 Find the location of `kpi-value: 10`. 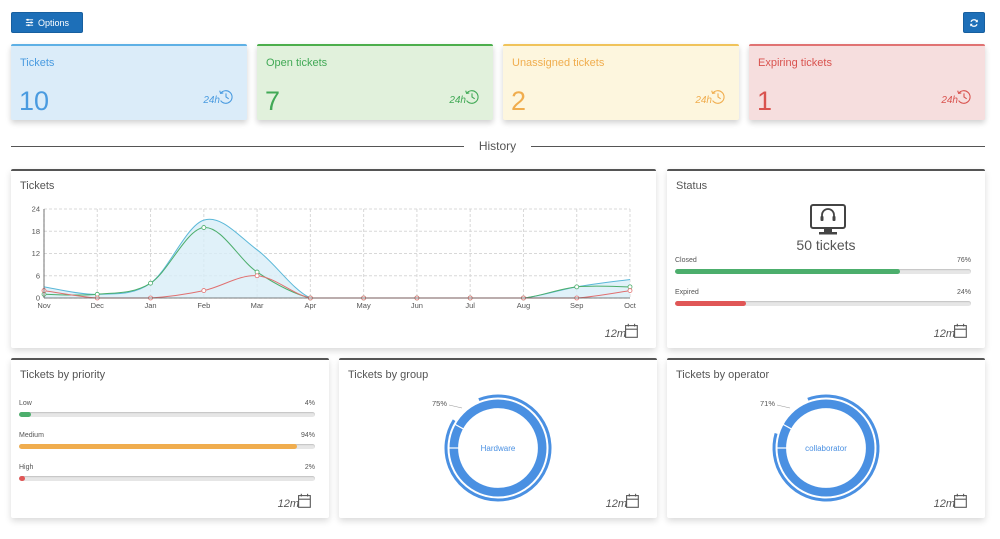

kpi-value: 10 is located at coordinates (34, 101).